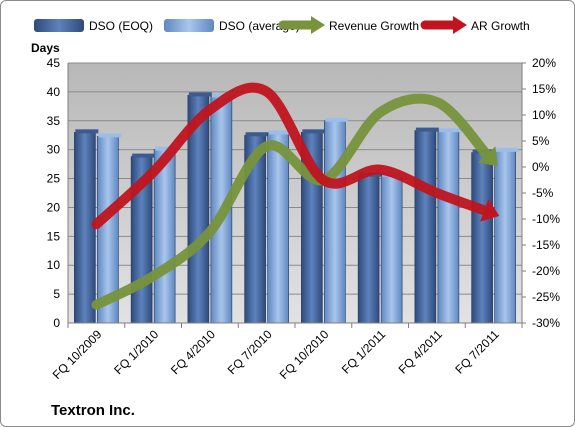 This screenshot has width=575, height=427. What do you see at coordinates (58, 193) in the screenshot?
I see `left-axis: 0 5 10 15 20 25 30 35 40 45` at bounding box center [58, 193].